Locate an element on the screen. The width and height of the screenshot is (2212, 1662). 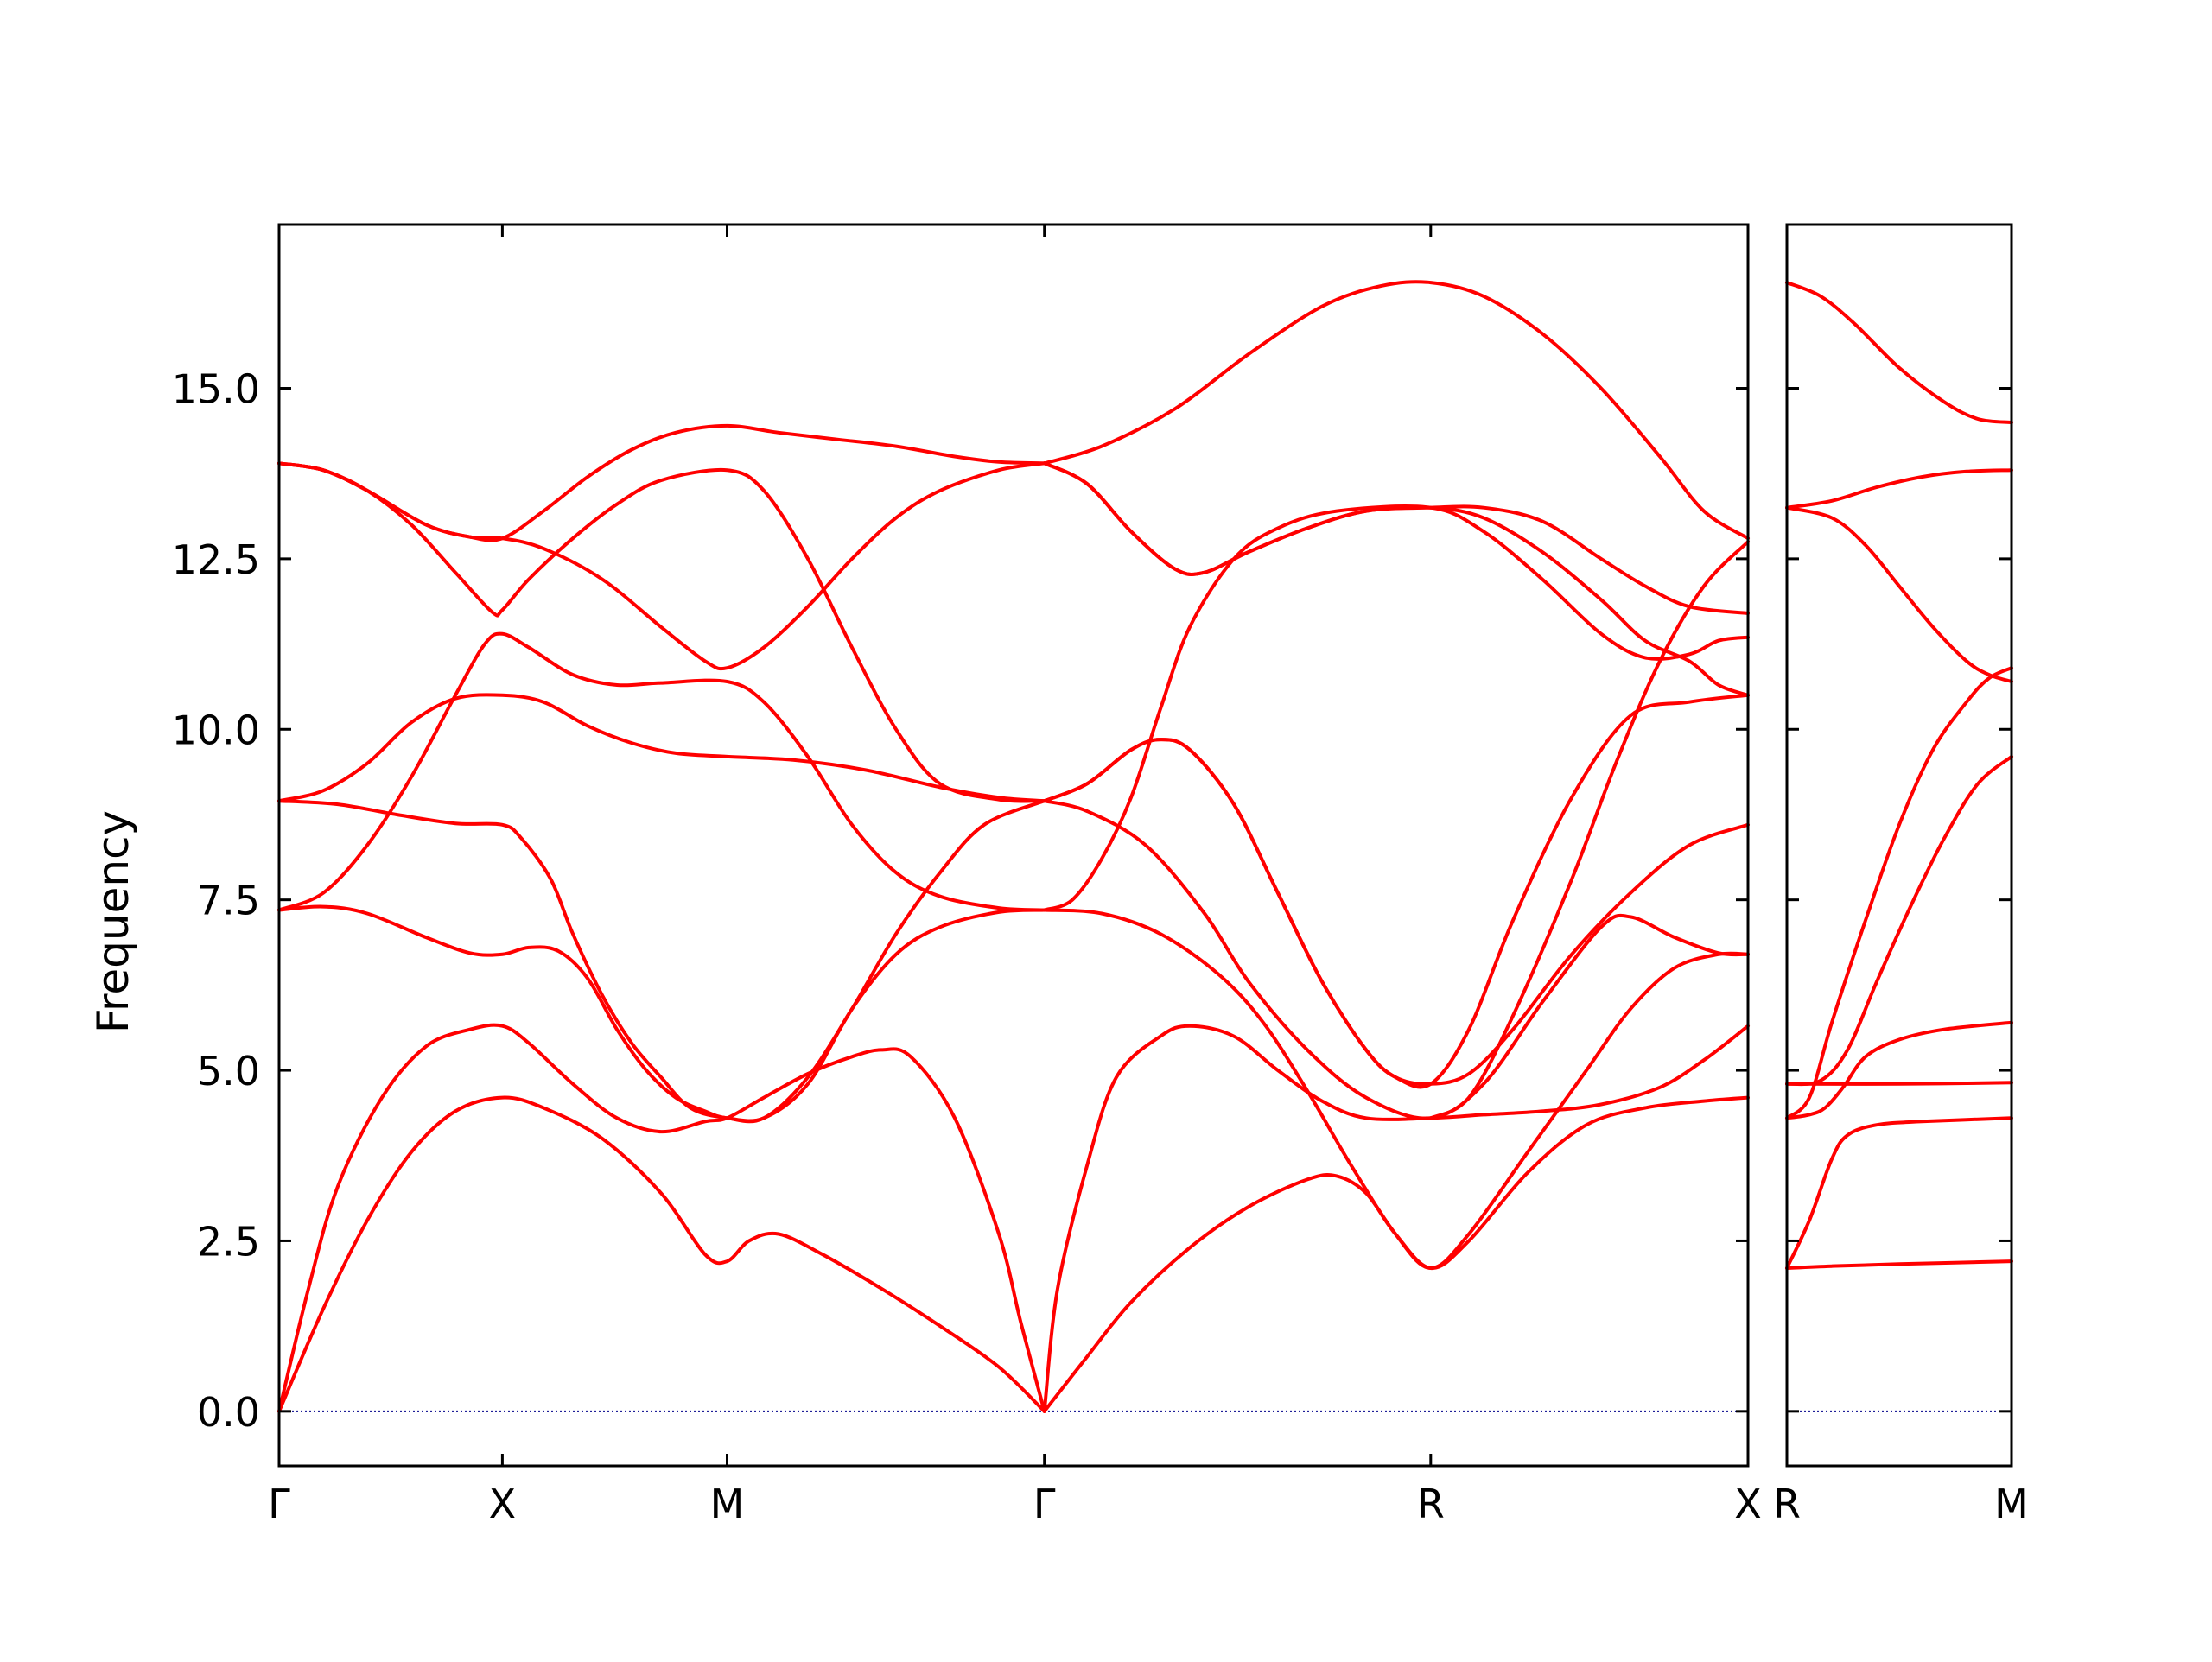
y-tick-label: 15.0 is located at coordinates (216, 388).